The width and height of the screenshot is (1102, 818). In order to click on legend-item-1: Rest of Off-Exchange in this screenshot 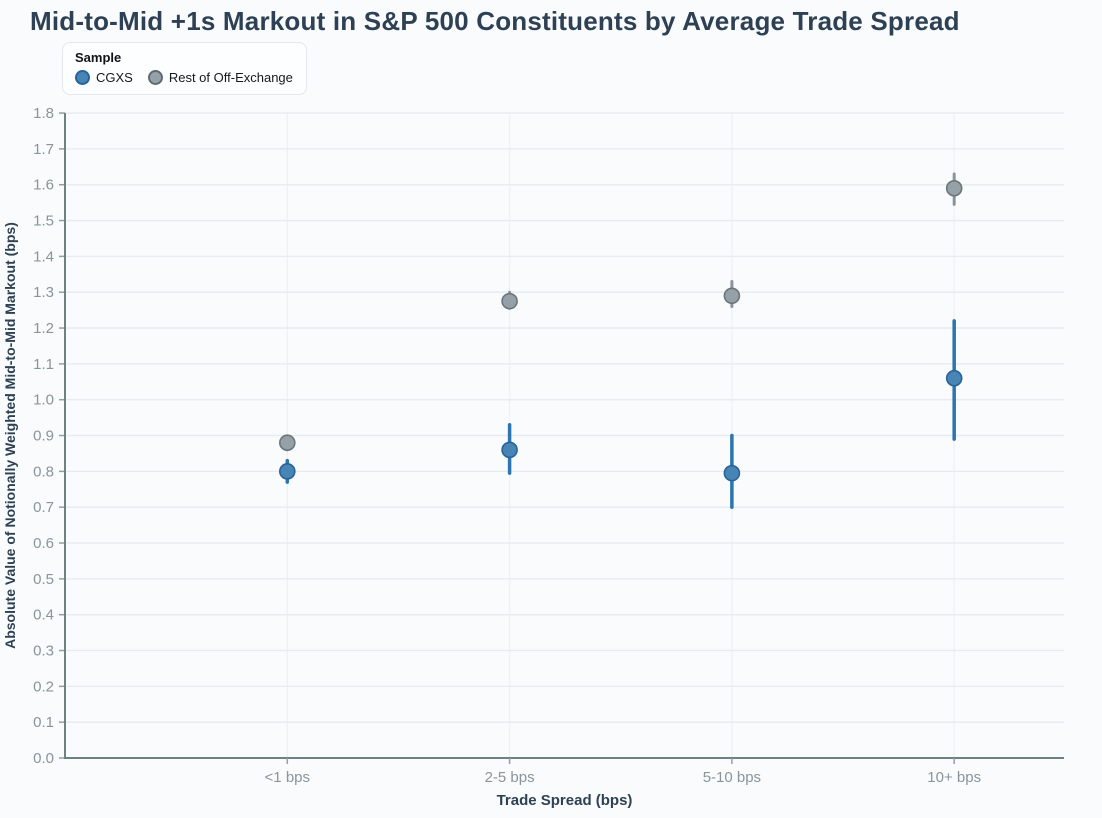, I will do `click(220, 77)`.